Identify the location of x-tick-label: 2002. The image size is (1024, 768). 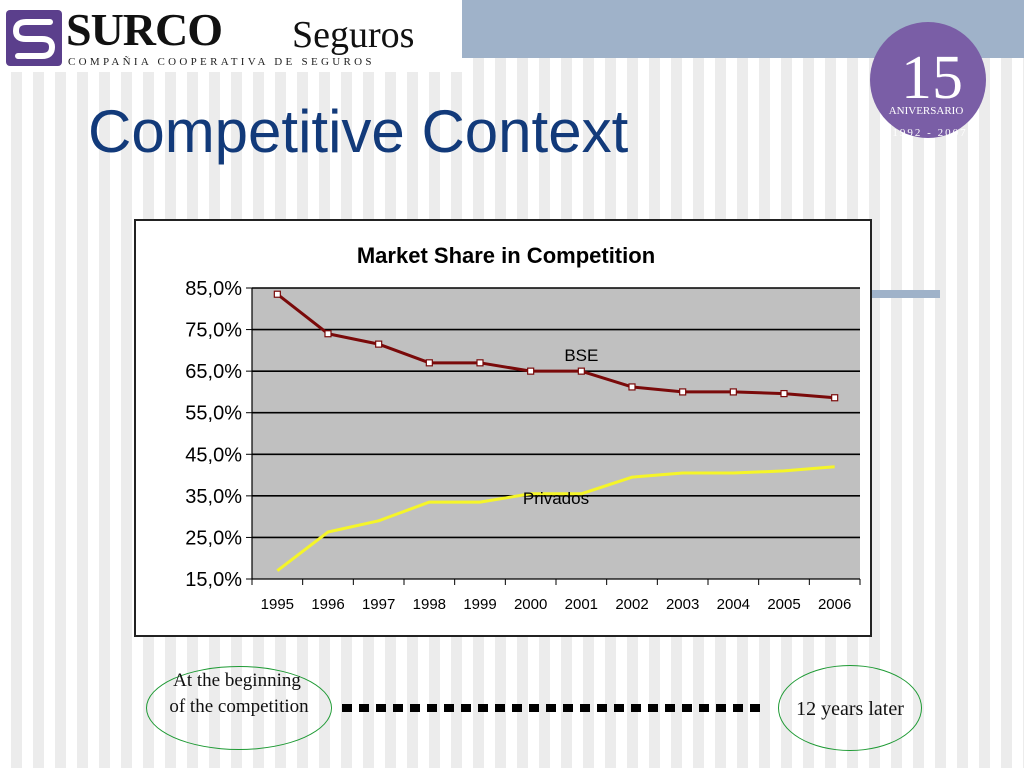
(631, 604).